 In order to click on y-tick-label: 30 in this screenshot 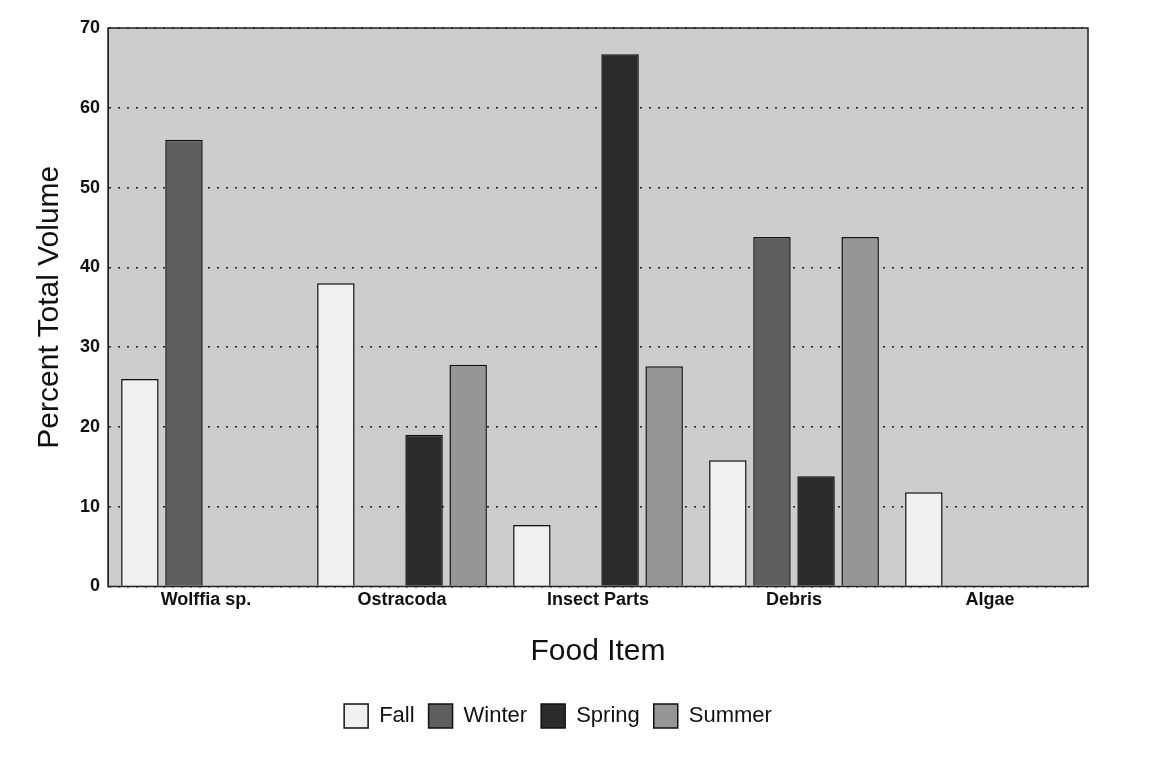, I will do `click(90, 346)`.